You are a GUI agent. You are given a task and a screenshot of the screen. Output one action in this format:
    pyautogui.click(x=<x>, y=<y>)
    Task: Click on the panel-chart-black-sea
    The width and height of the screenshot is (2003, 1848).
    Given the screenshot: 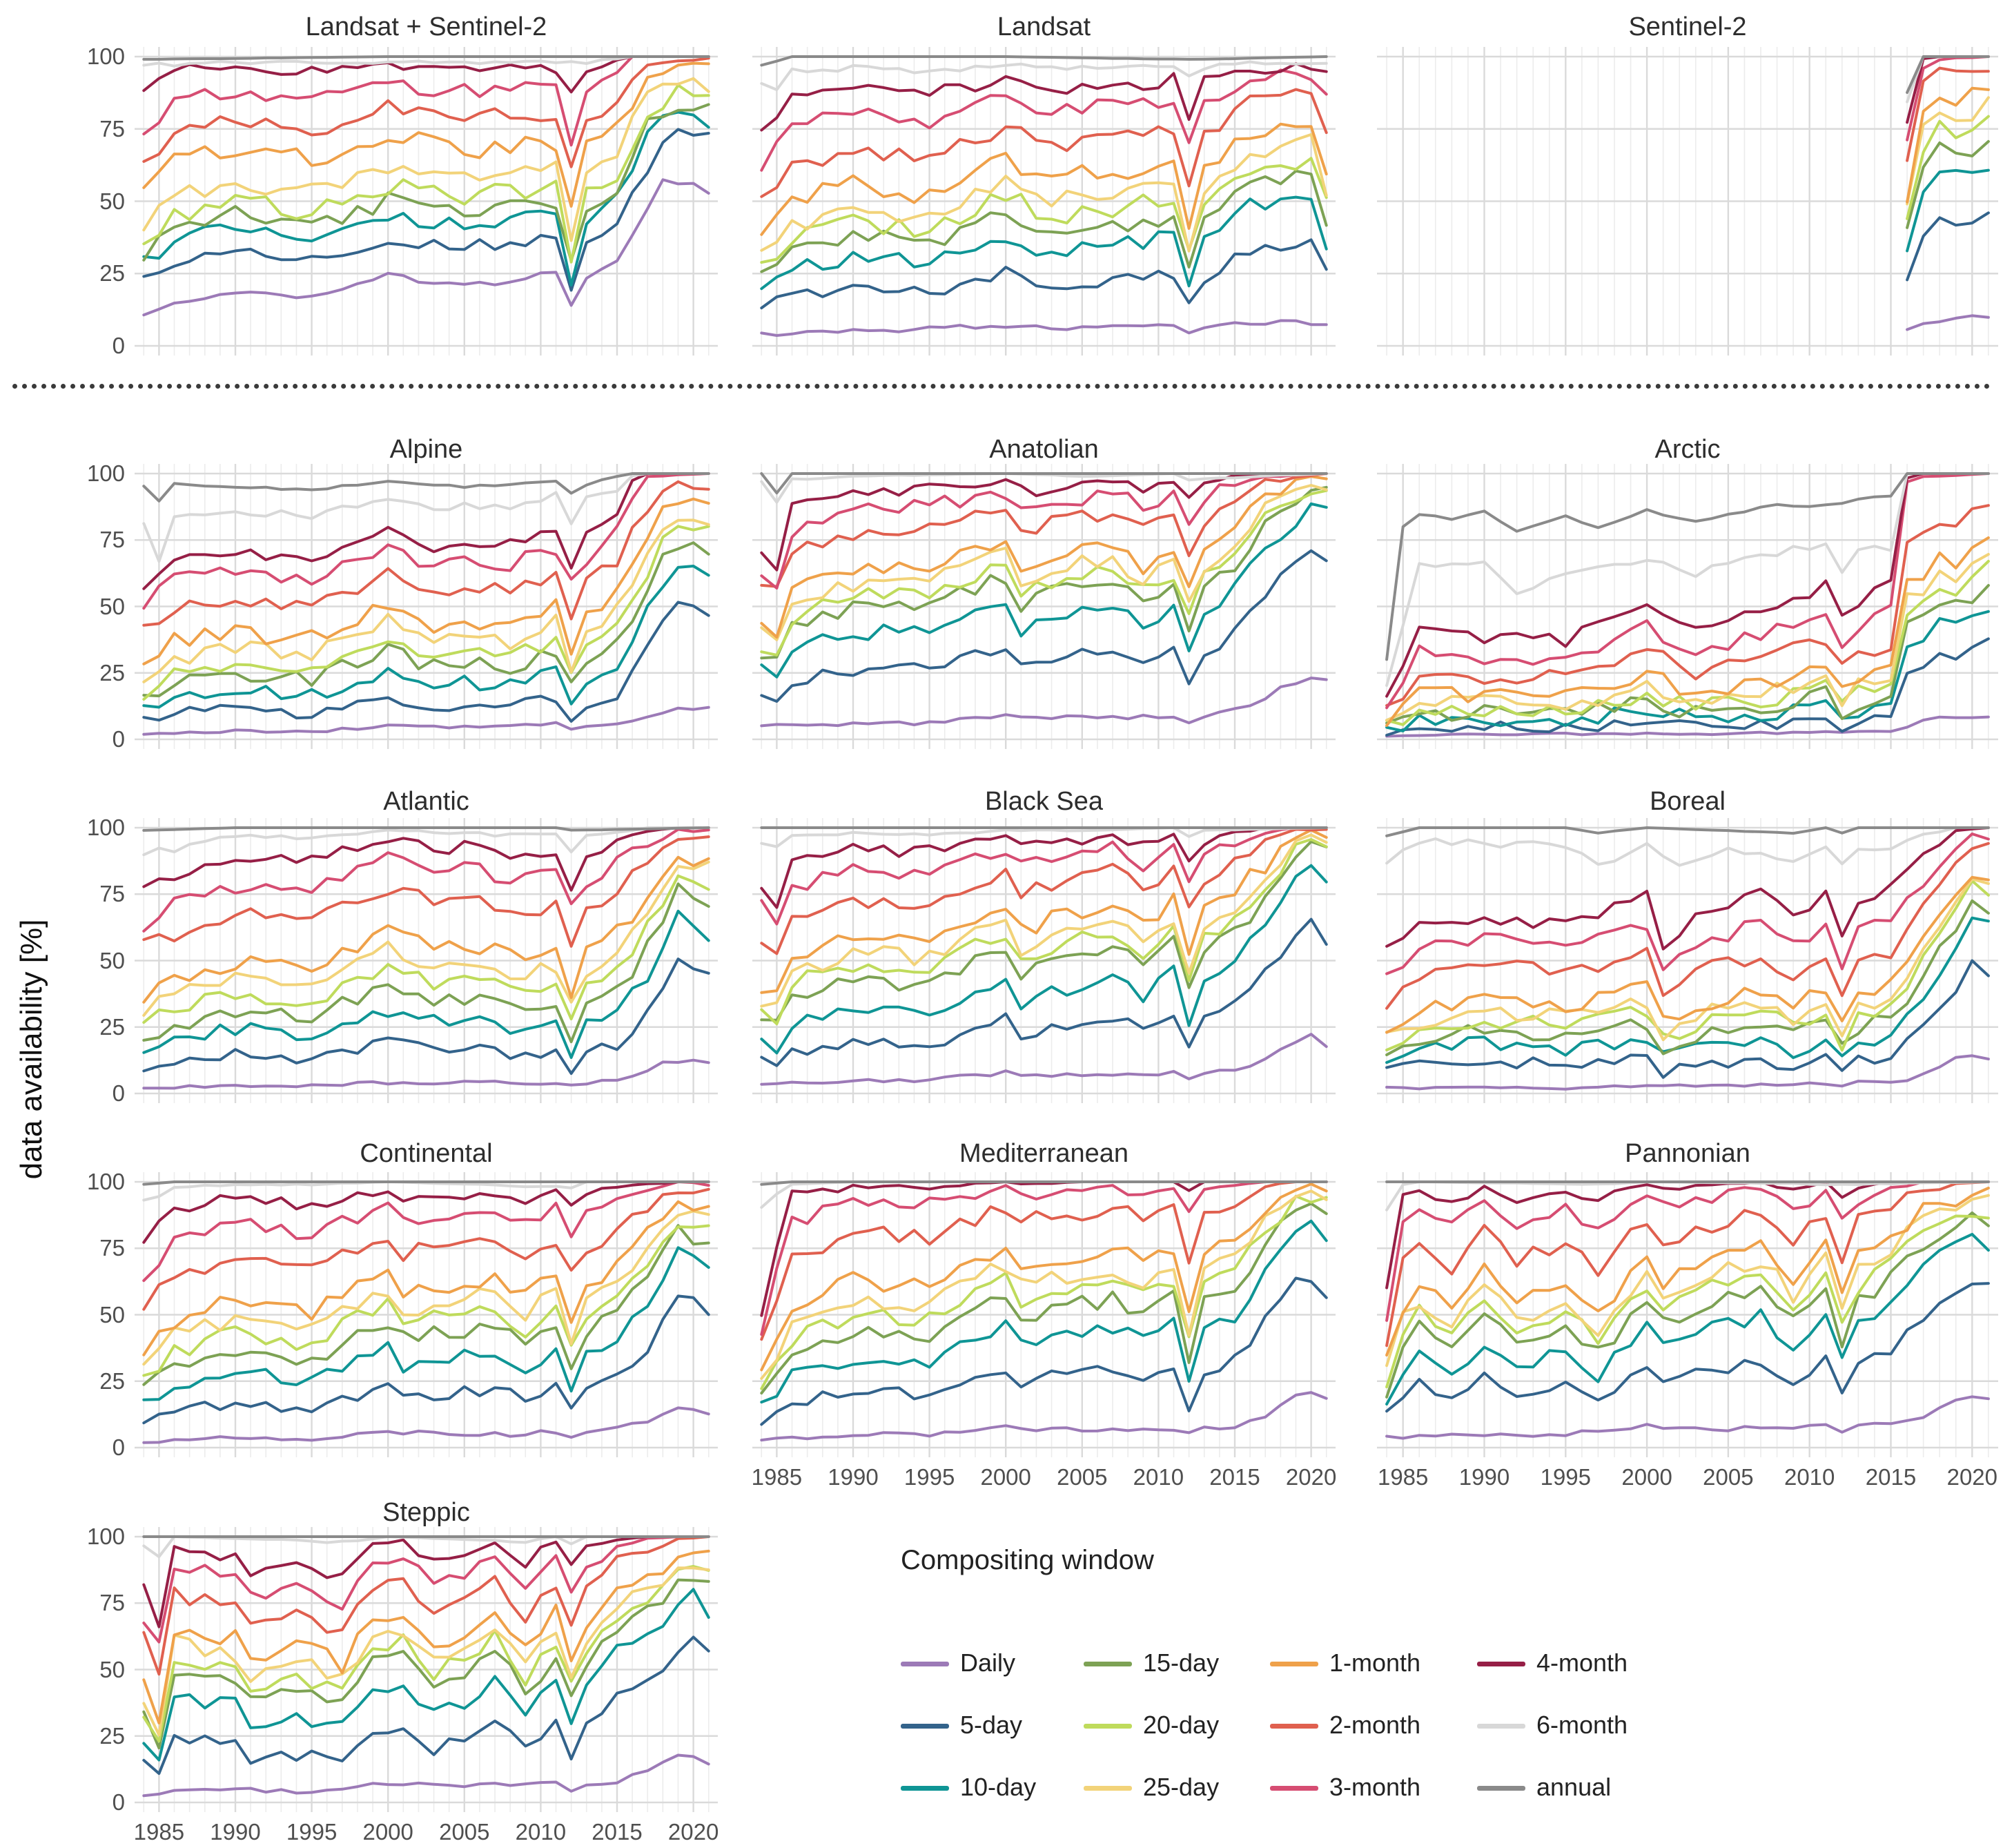 What is the action you would take?
    pyautogui.click(x=1044, y=961)
    